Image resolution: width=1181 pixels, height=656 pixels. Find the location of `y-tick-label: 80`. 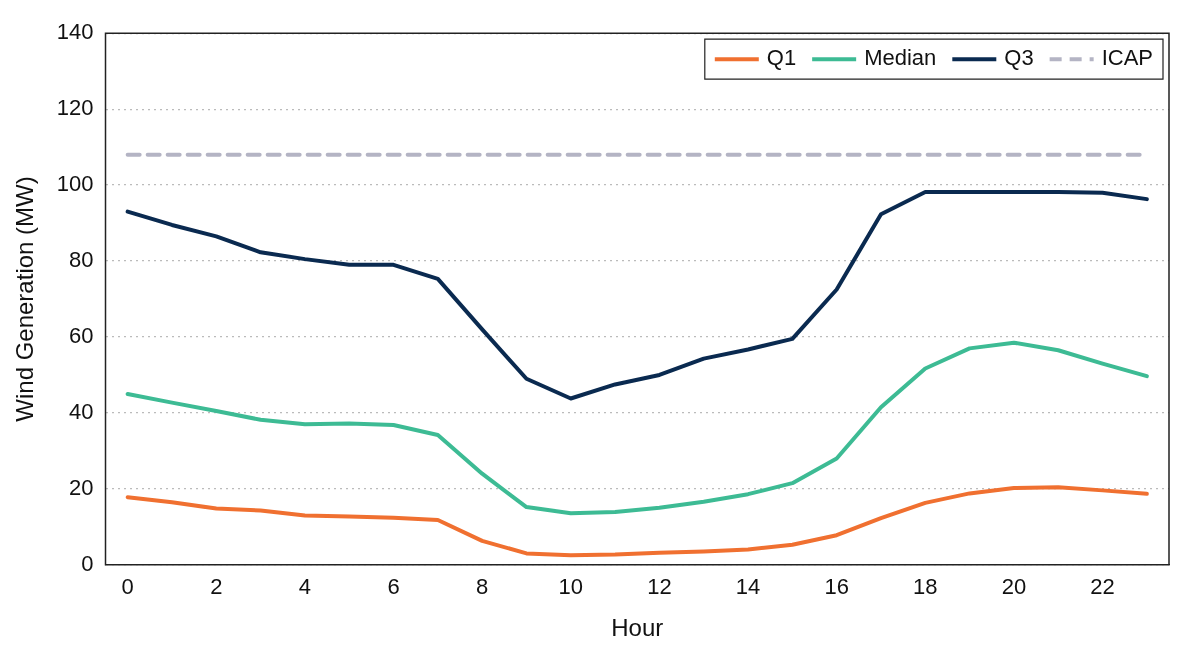

y-tick-label: 80 is located at coordinates (81, 260).